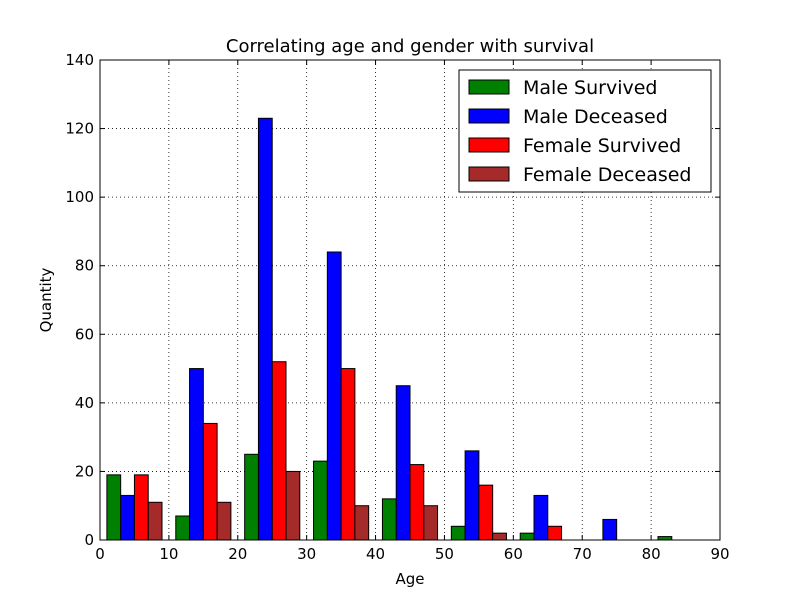 This screenshot has width=800, height=600. I want to click on legend-label: Female Deceased, so click(607, 175).